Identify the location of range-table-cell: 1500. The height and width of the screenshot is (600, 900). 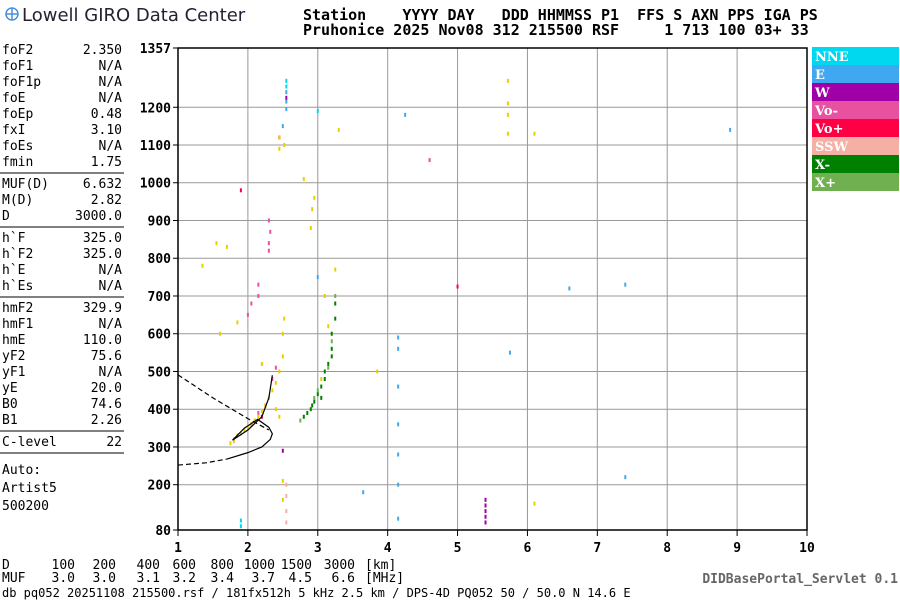
(296, 565).